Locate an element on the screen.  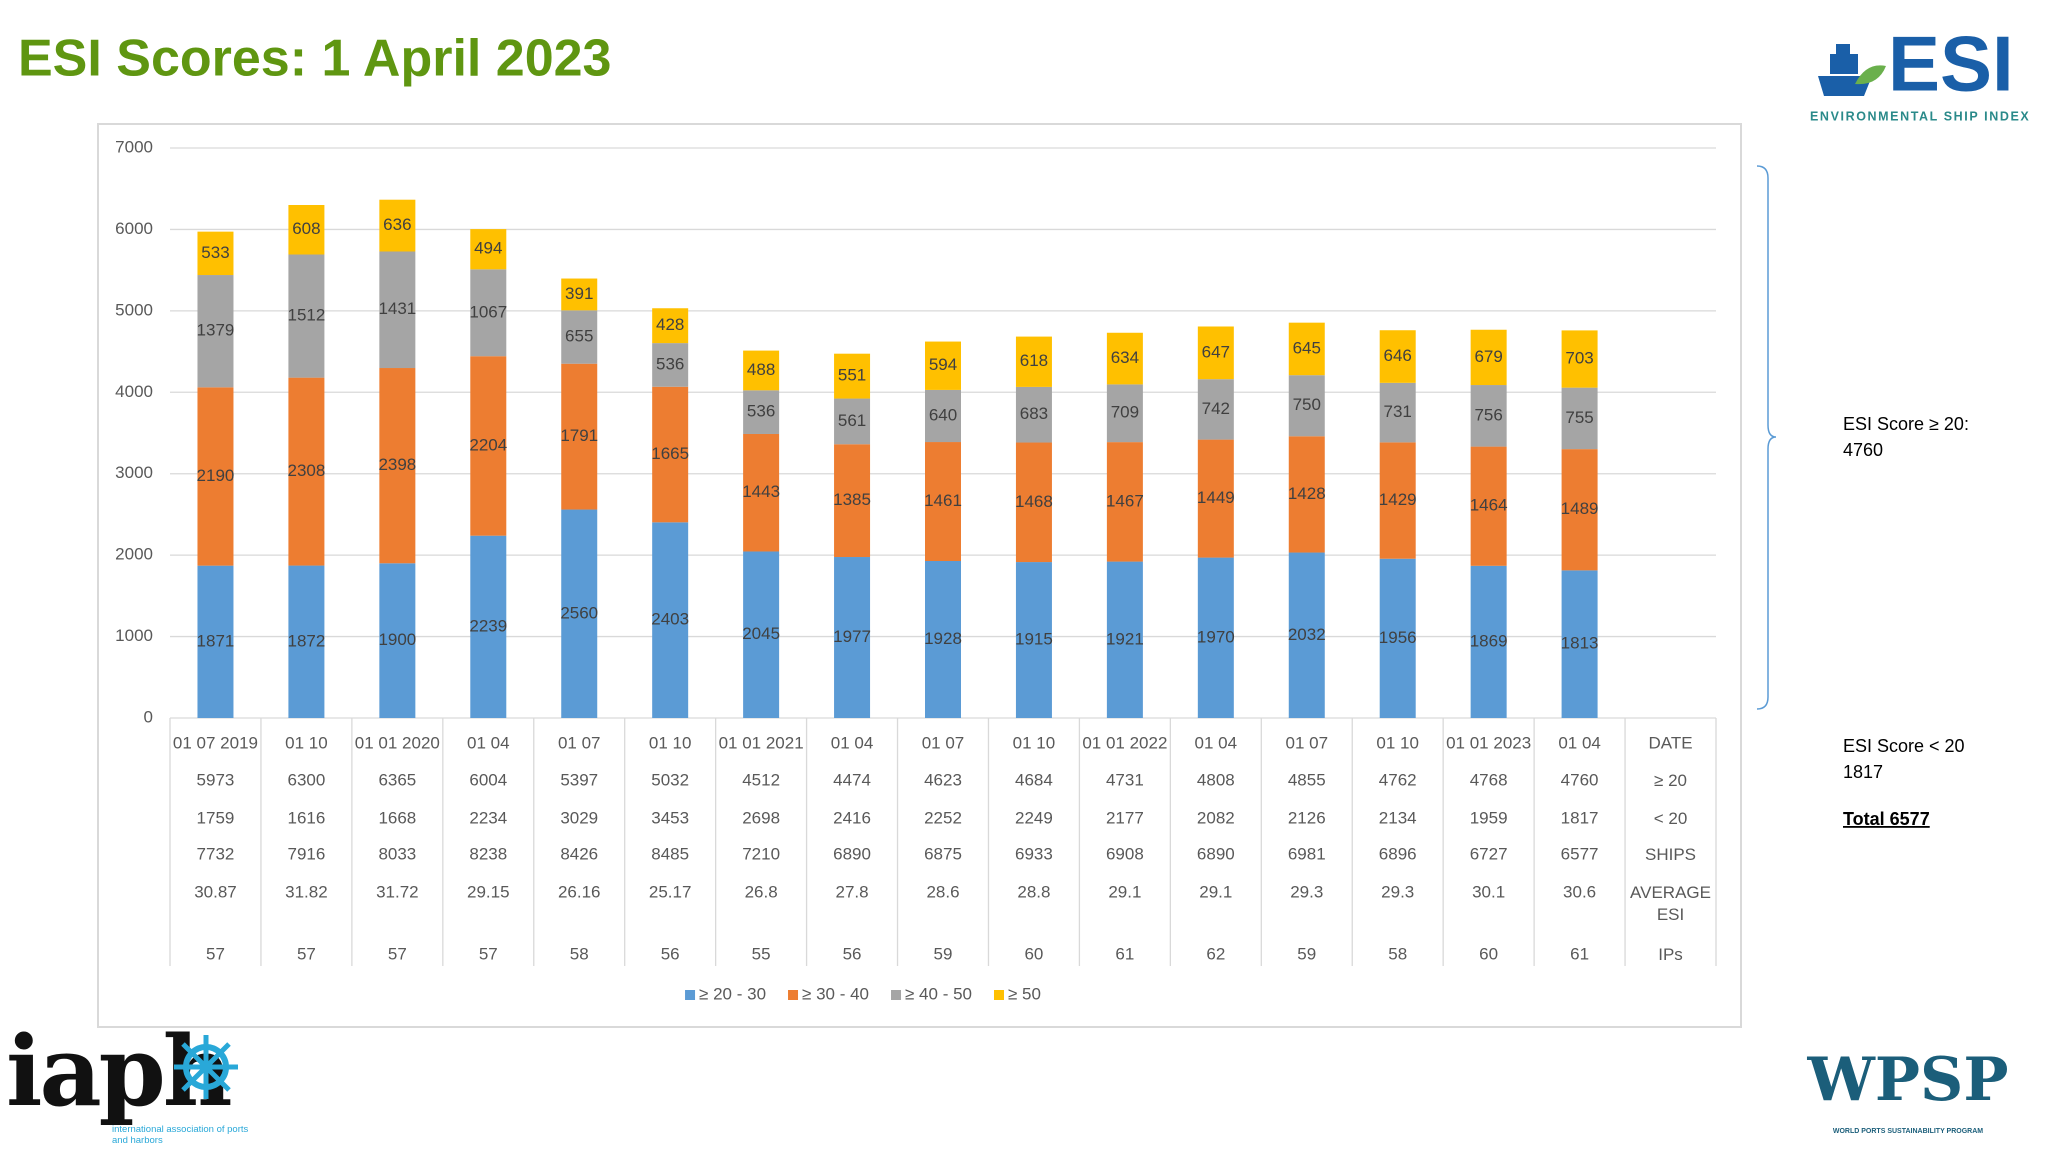
value-label: 551 is located at coordinates (852, 375).